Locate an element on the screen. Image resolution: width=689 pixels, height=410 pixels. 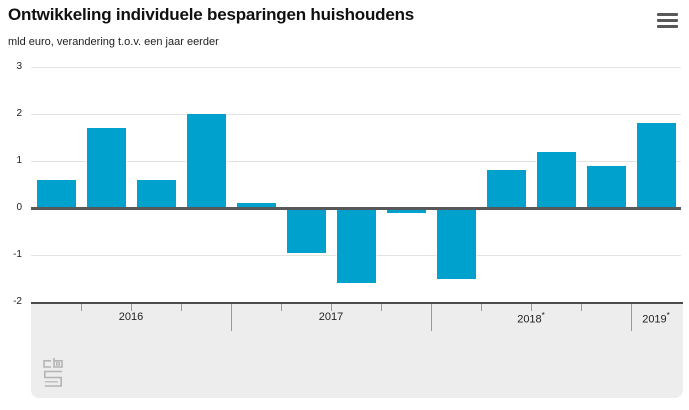
year-label-2018: 2018* is located at coordinates (531, 318).